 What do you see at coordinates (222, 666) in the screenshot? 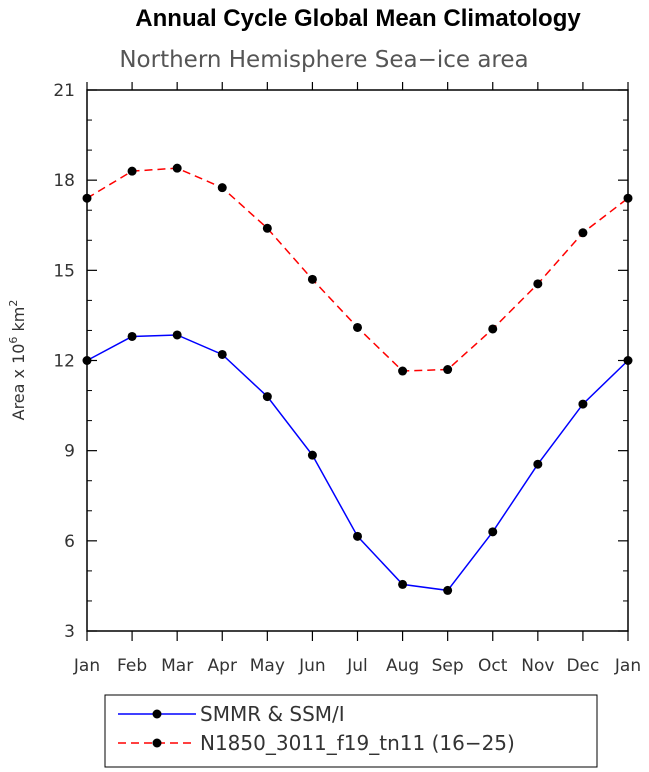
I see `x-tick-label: Apr` at bounding box center [222, 666].